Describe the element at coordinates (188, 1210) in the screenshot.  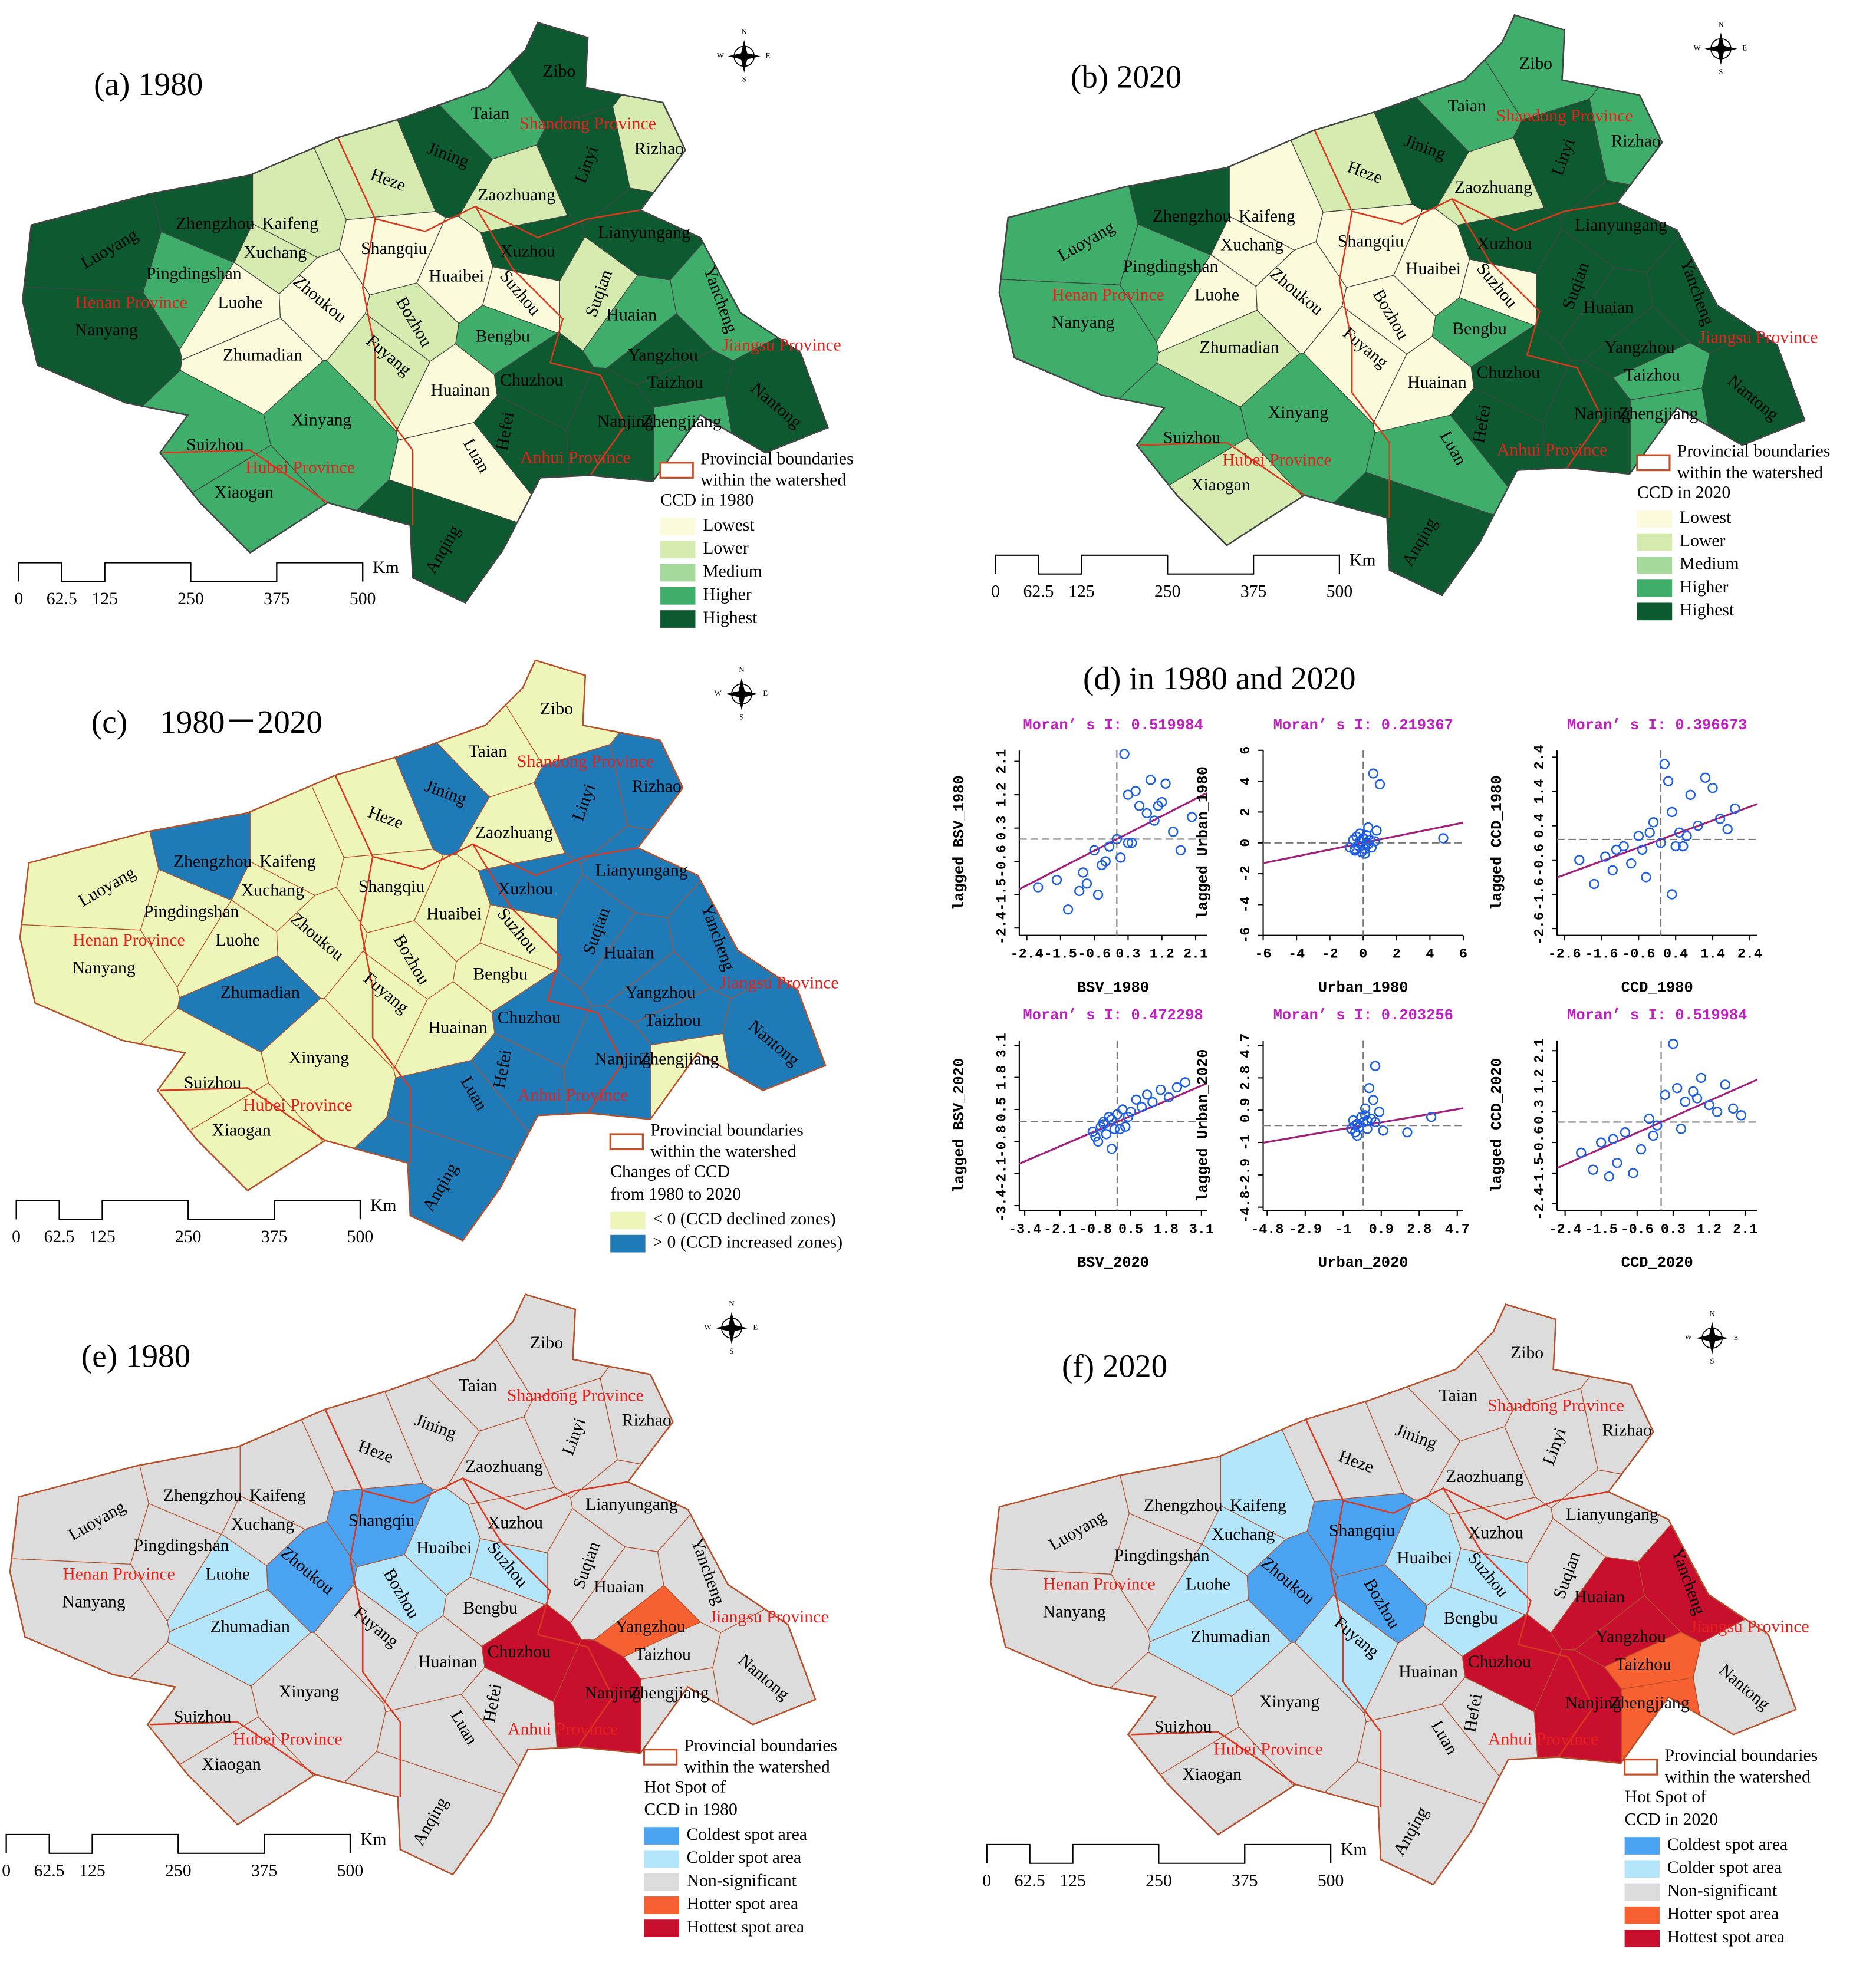
I see `scale-bar` at that location.